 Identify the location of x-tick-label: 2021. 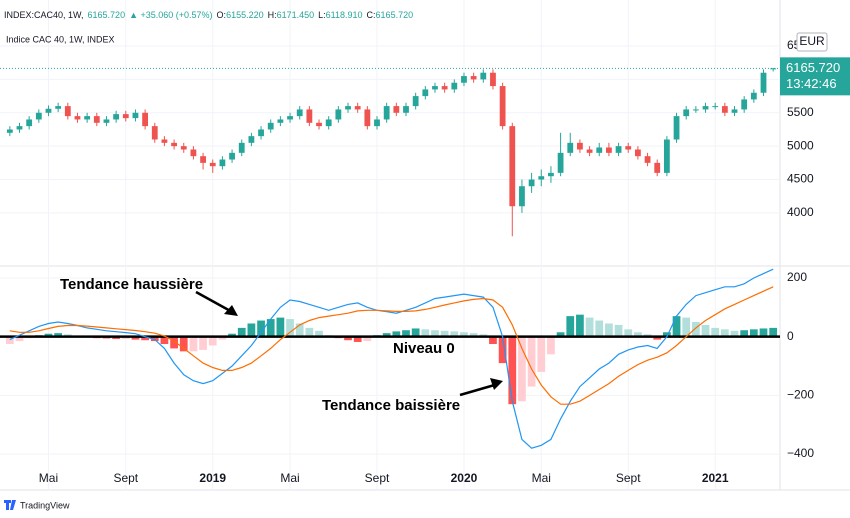
(715, 478).